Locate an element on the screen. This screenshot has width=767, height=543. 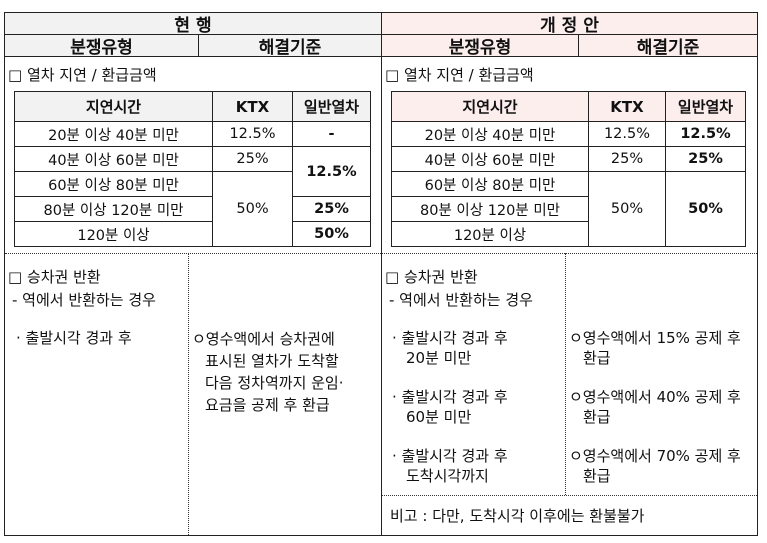
revised-title: 개 정 안 is located at coordinates (569, 24).